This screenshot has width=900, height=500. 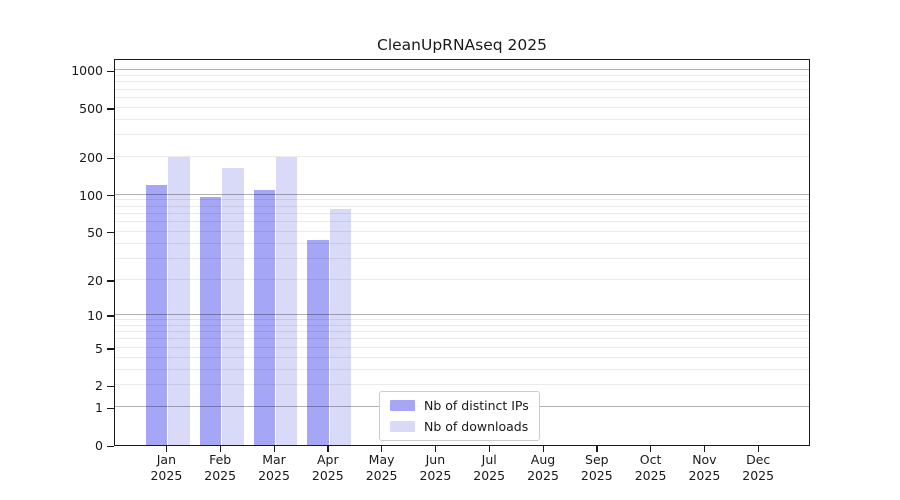 I want to click on x-tick-label-oct: Oct 2025, so click(x=651, y=468).